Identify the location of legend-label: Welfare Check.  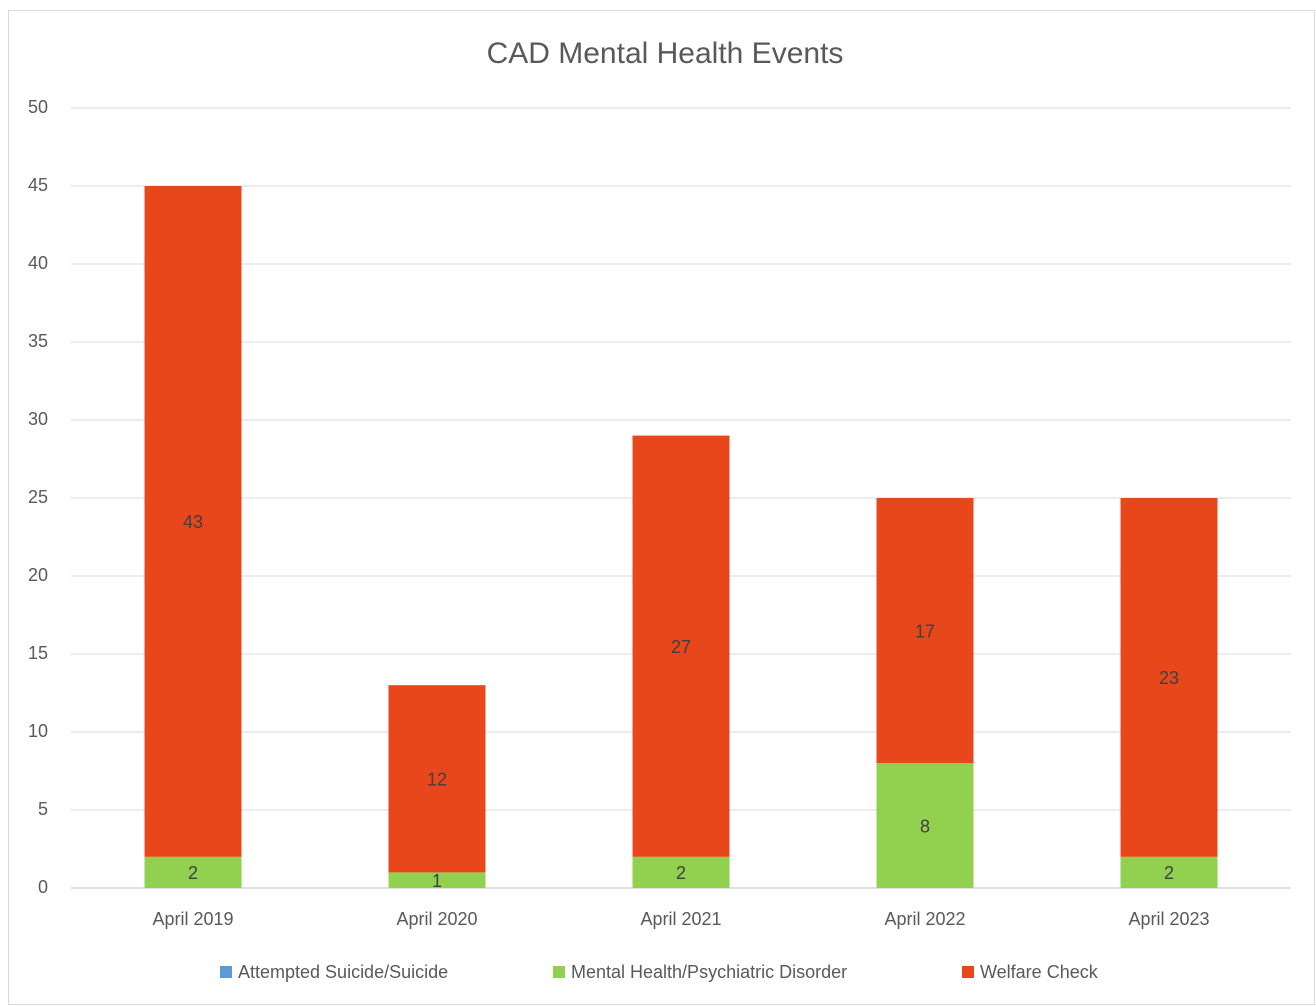
(1039, 972).